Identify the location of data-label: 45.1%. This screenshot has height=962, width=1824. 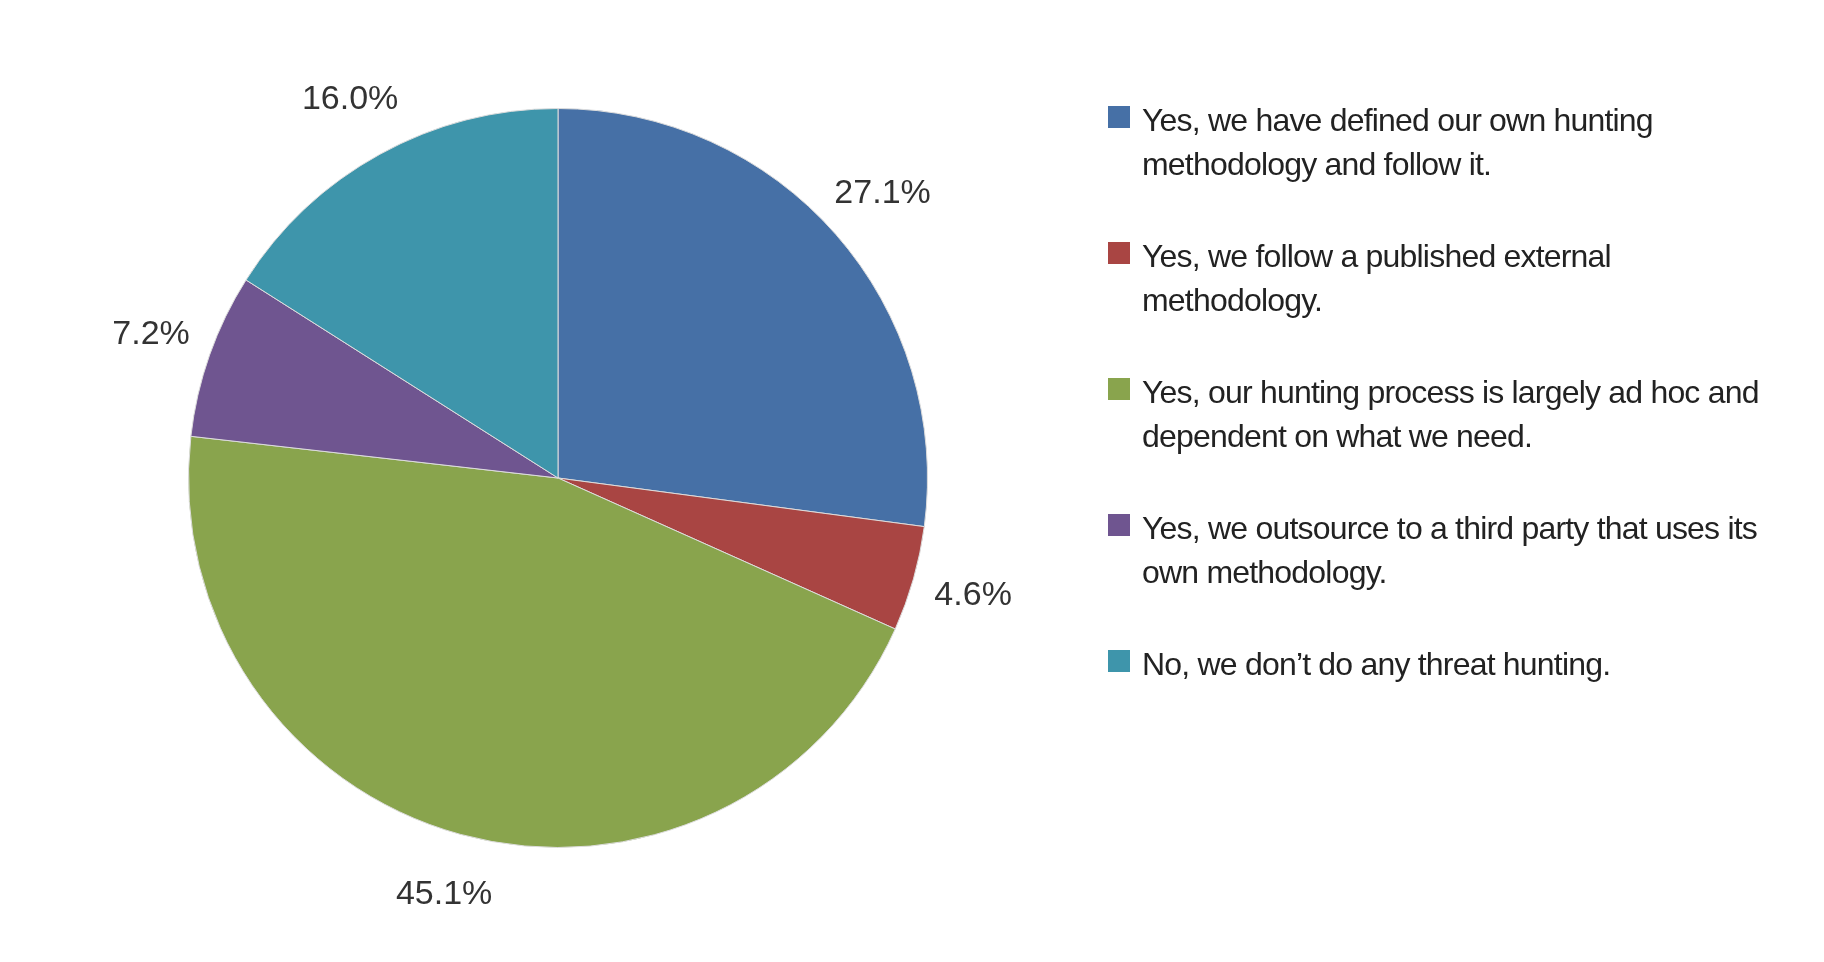
(444, 891).